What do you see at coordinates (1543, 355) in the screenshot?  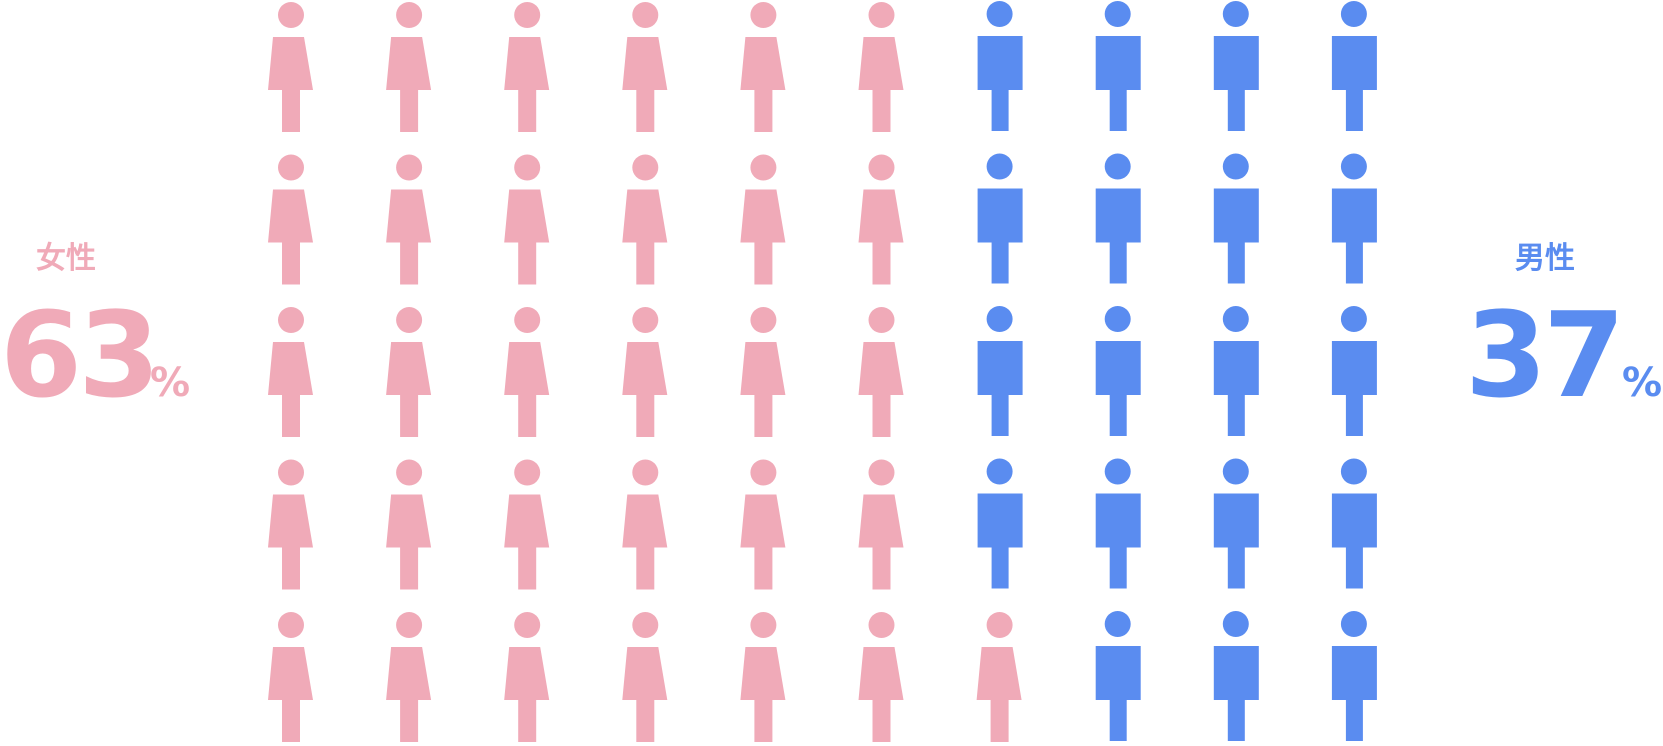 I see `percent-value: 37` at bounding box center [1543, 355].